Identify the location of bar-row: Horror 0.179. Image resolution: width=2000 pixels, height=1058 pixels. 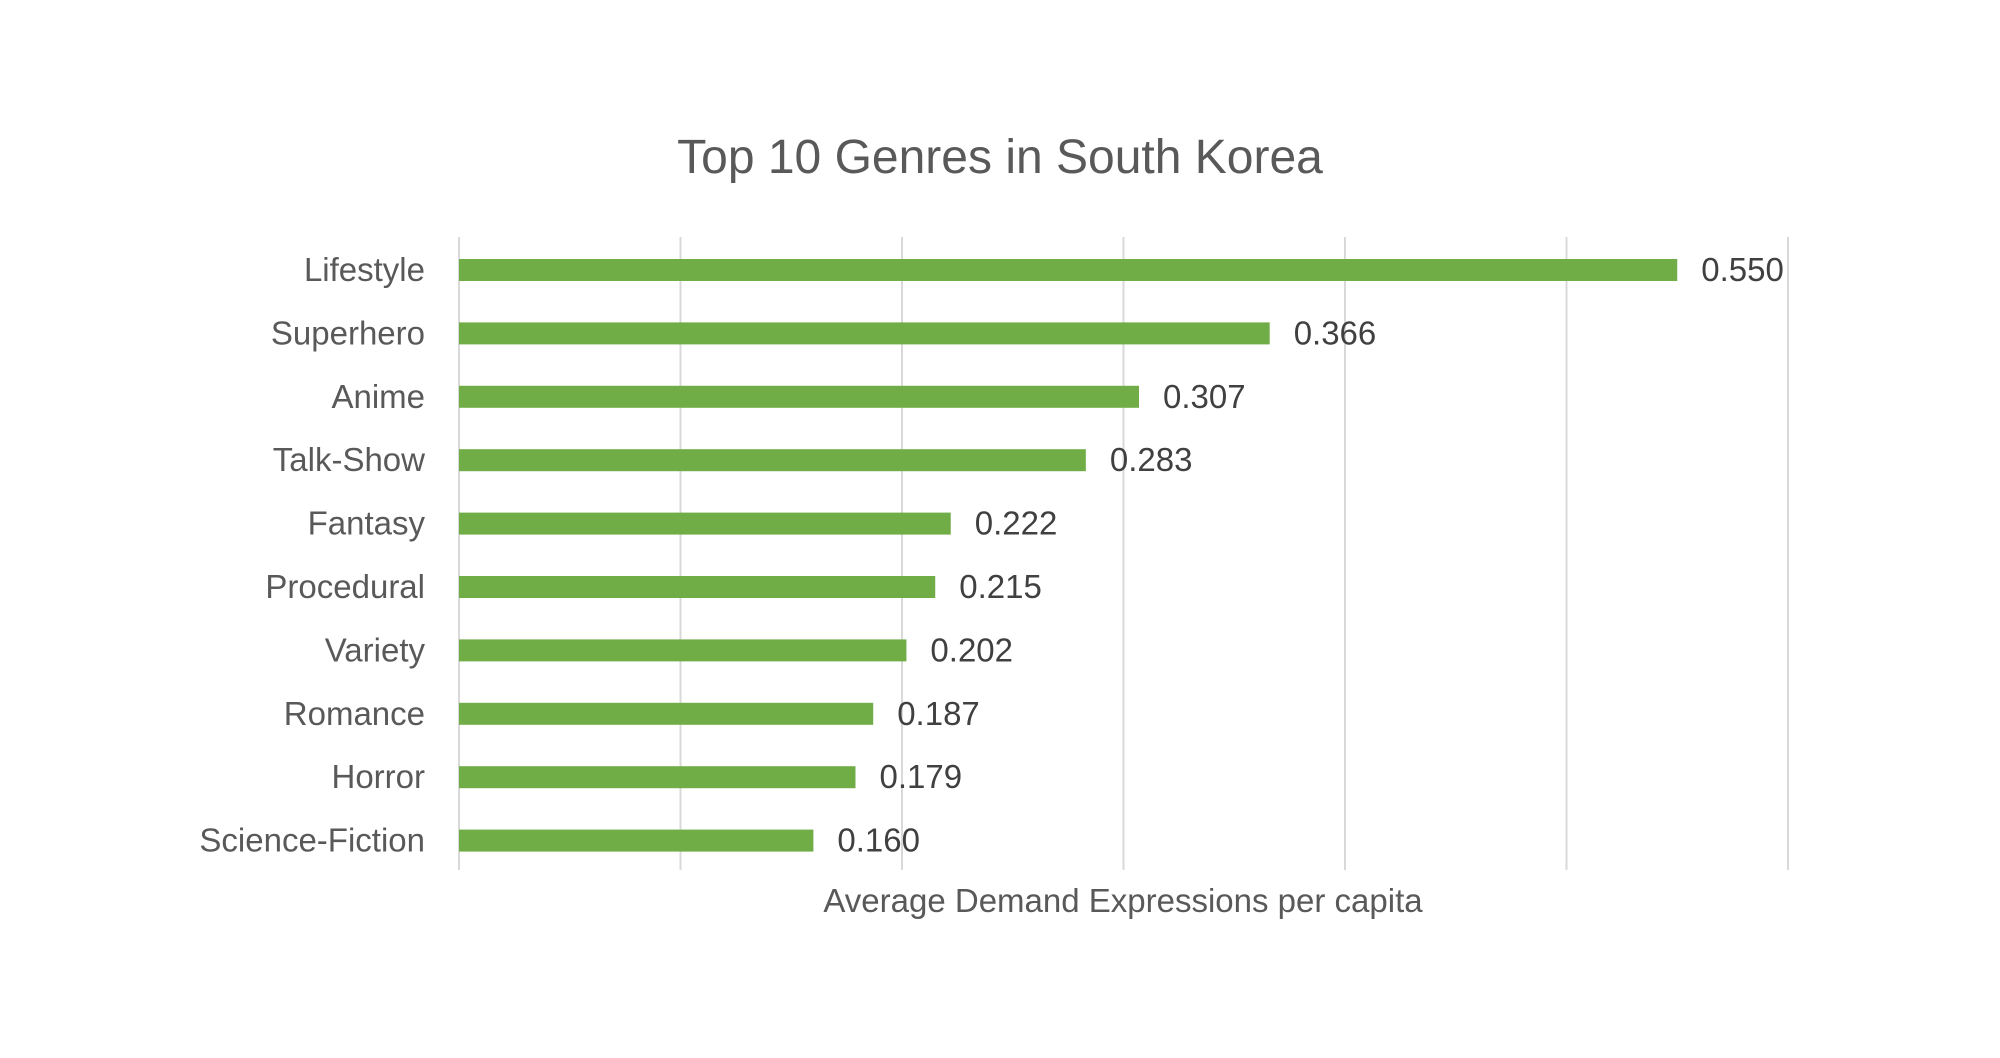
(646, 776).